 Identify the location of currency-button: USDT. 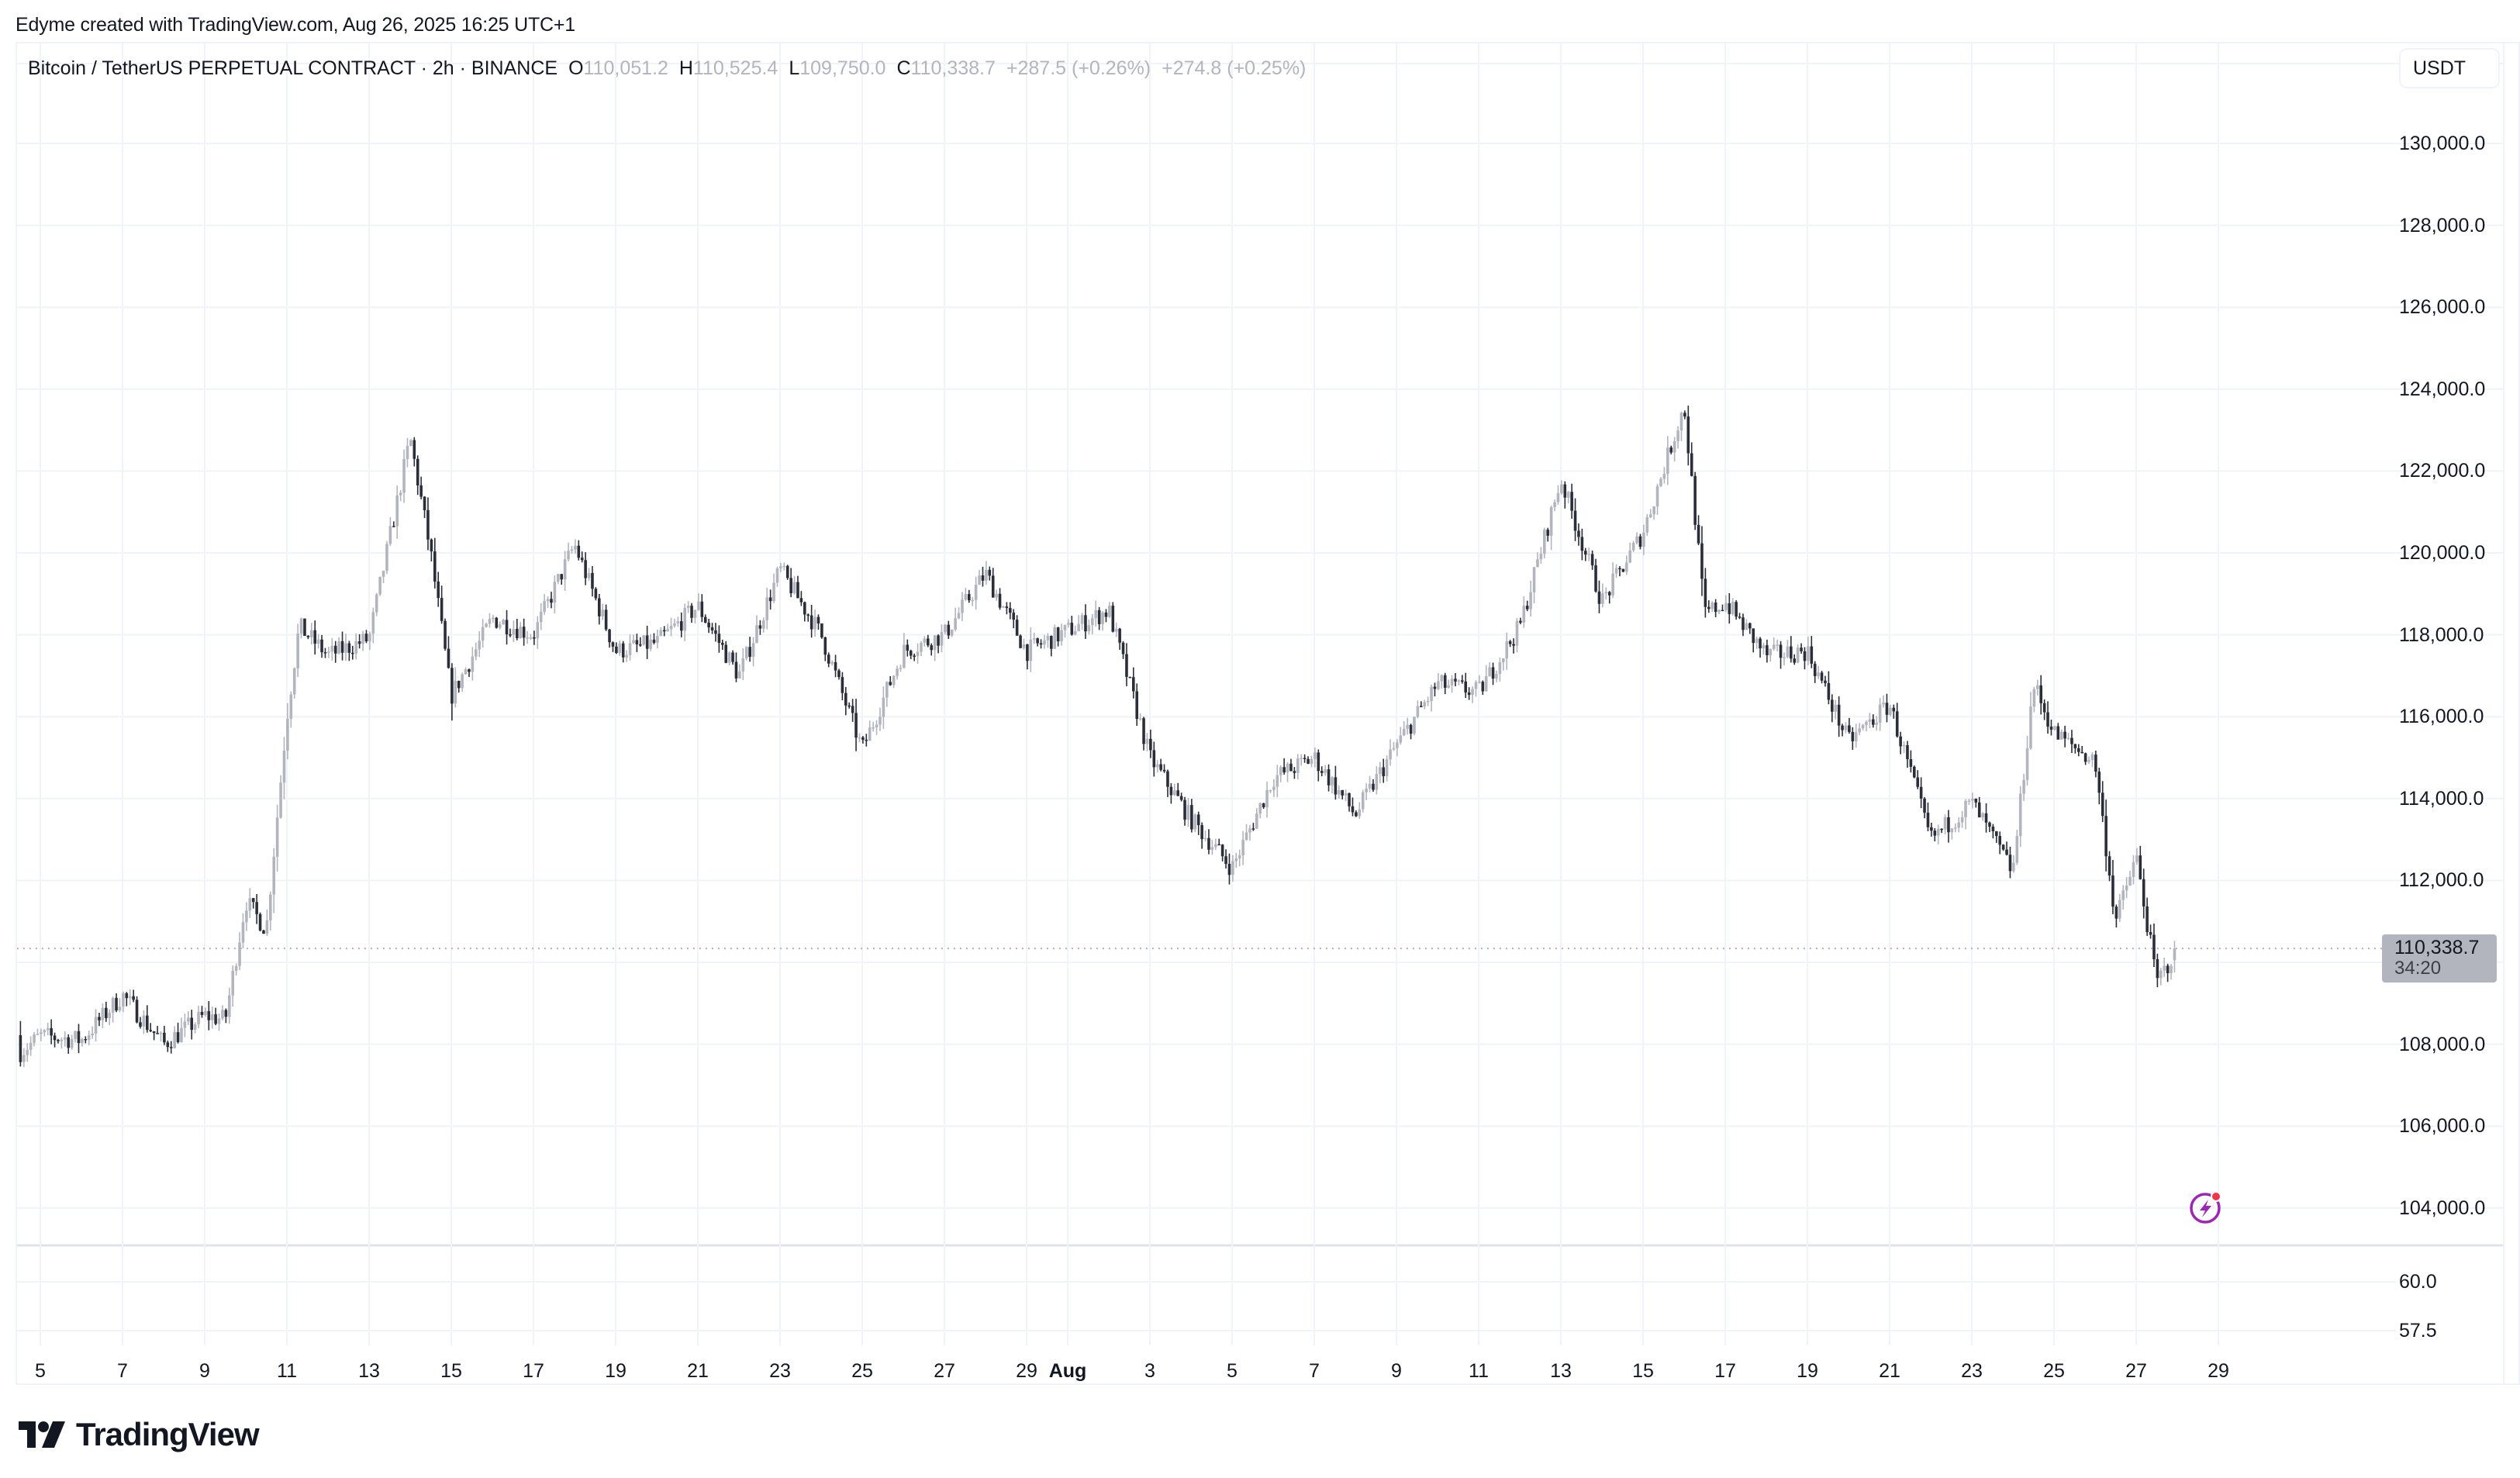
(2449, 68).